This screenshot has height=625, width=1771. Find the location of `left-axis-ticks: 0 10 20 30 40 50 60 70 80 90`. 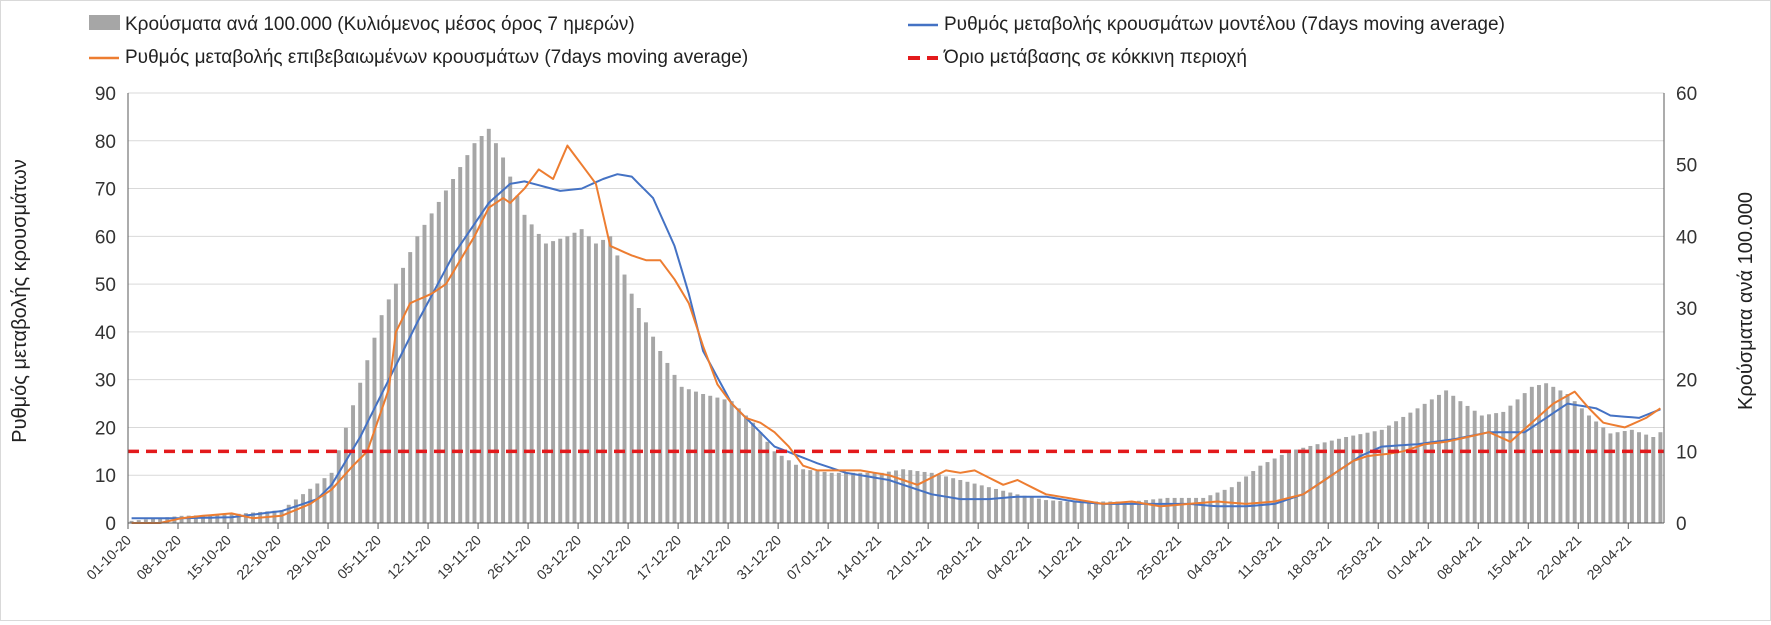

left-axis-ticks: 0 10 20 30 40 50 60 70 80 90 is located at coordinates (105, 309).